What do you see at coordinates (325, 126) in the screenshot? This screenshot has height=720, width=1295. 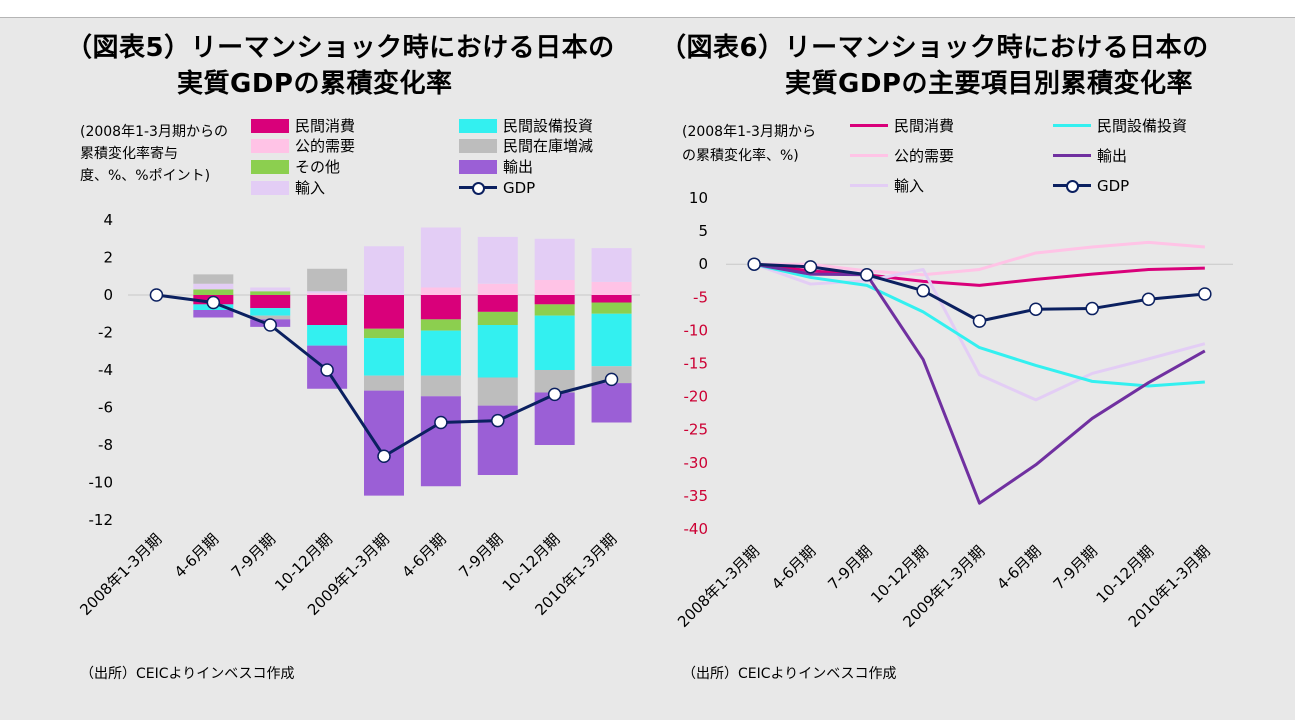 I see `chart5-legend-label: 民間消費` at bounding box center [325, 126].